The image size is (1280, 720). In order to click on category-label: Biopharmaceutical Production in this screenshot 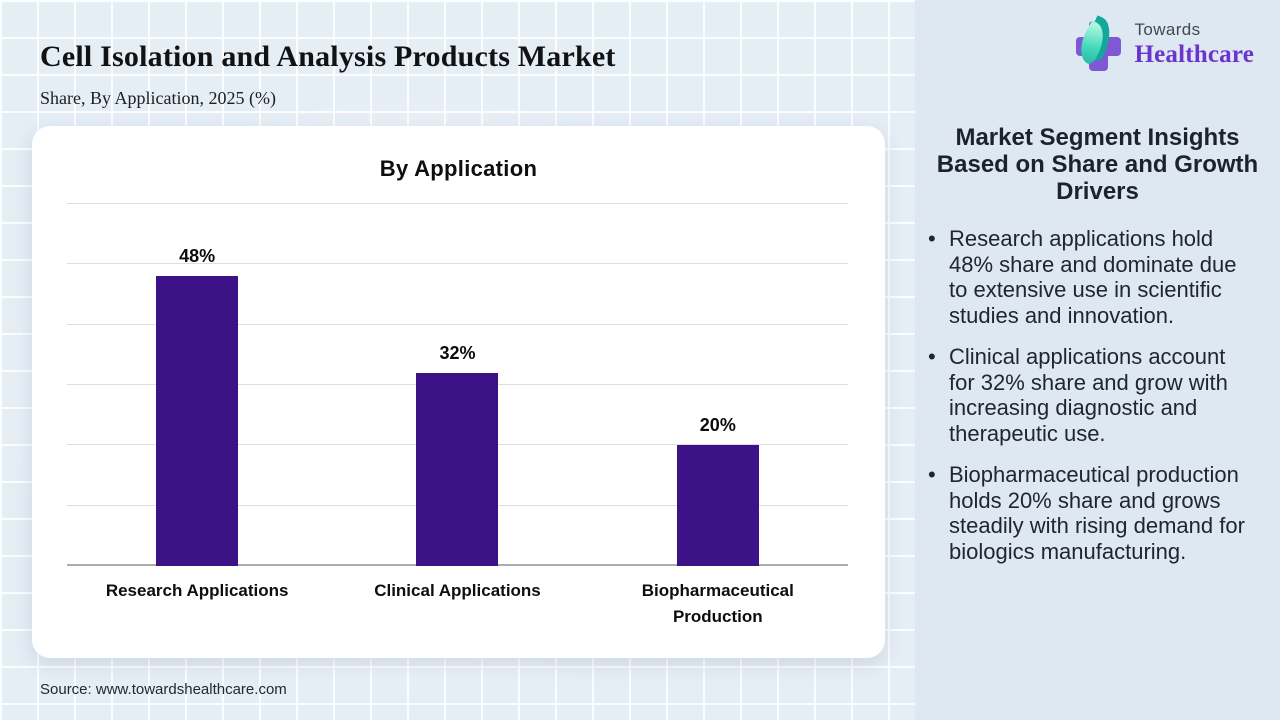, I will do `click(717, 603)`.